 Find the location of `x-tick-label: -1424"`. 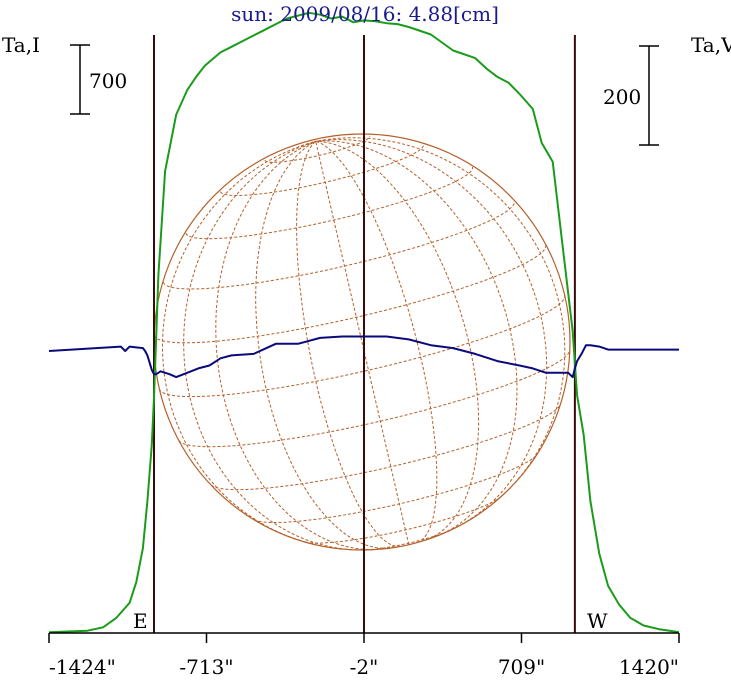

x-tick-label: -1424" is located at coordinates (82, 667).